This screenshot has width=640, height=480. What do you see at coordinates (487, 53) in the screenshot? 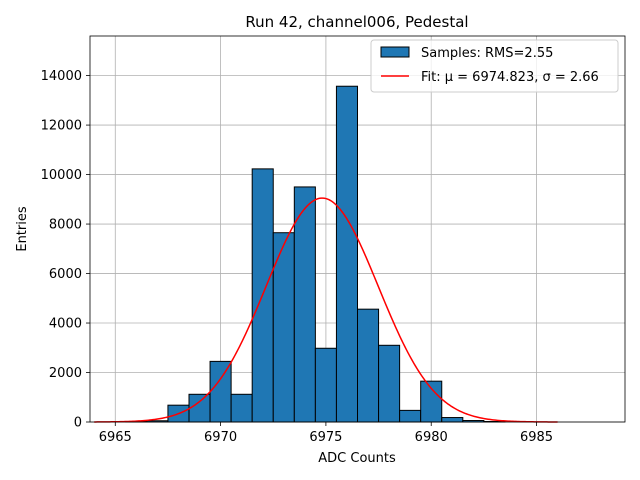
I see `legend-entry-samples: Samples: RMS=2.55` at bounding box center [487, 53].